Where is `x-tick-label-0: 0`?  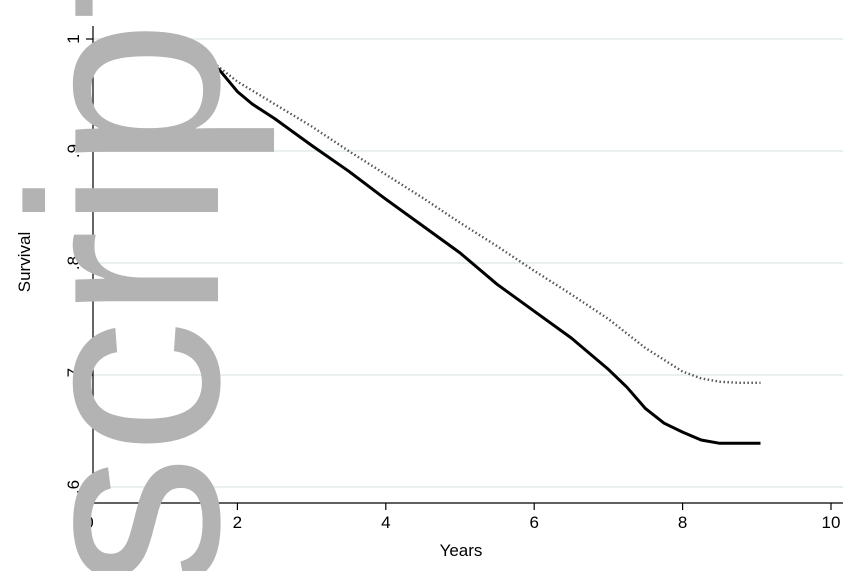 x-tick-label-0: 0 is located at coordinates (88, 522).